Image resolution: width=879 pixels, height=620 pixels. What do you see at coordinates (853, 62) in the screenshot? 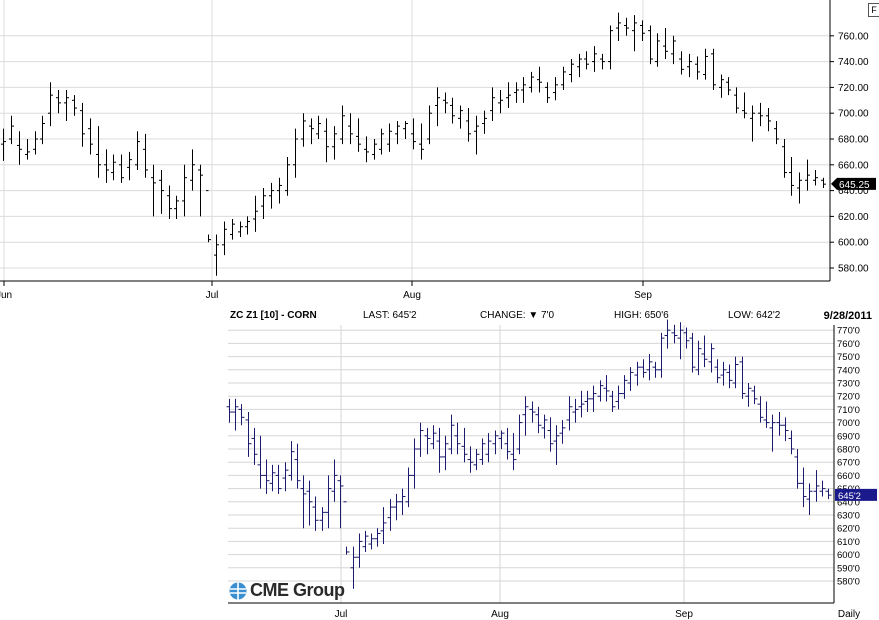
I see `y-tick-label: 740.00` at bounding box center [853, 62].